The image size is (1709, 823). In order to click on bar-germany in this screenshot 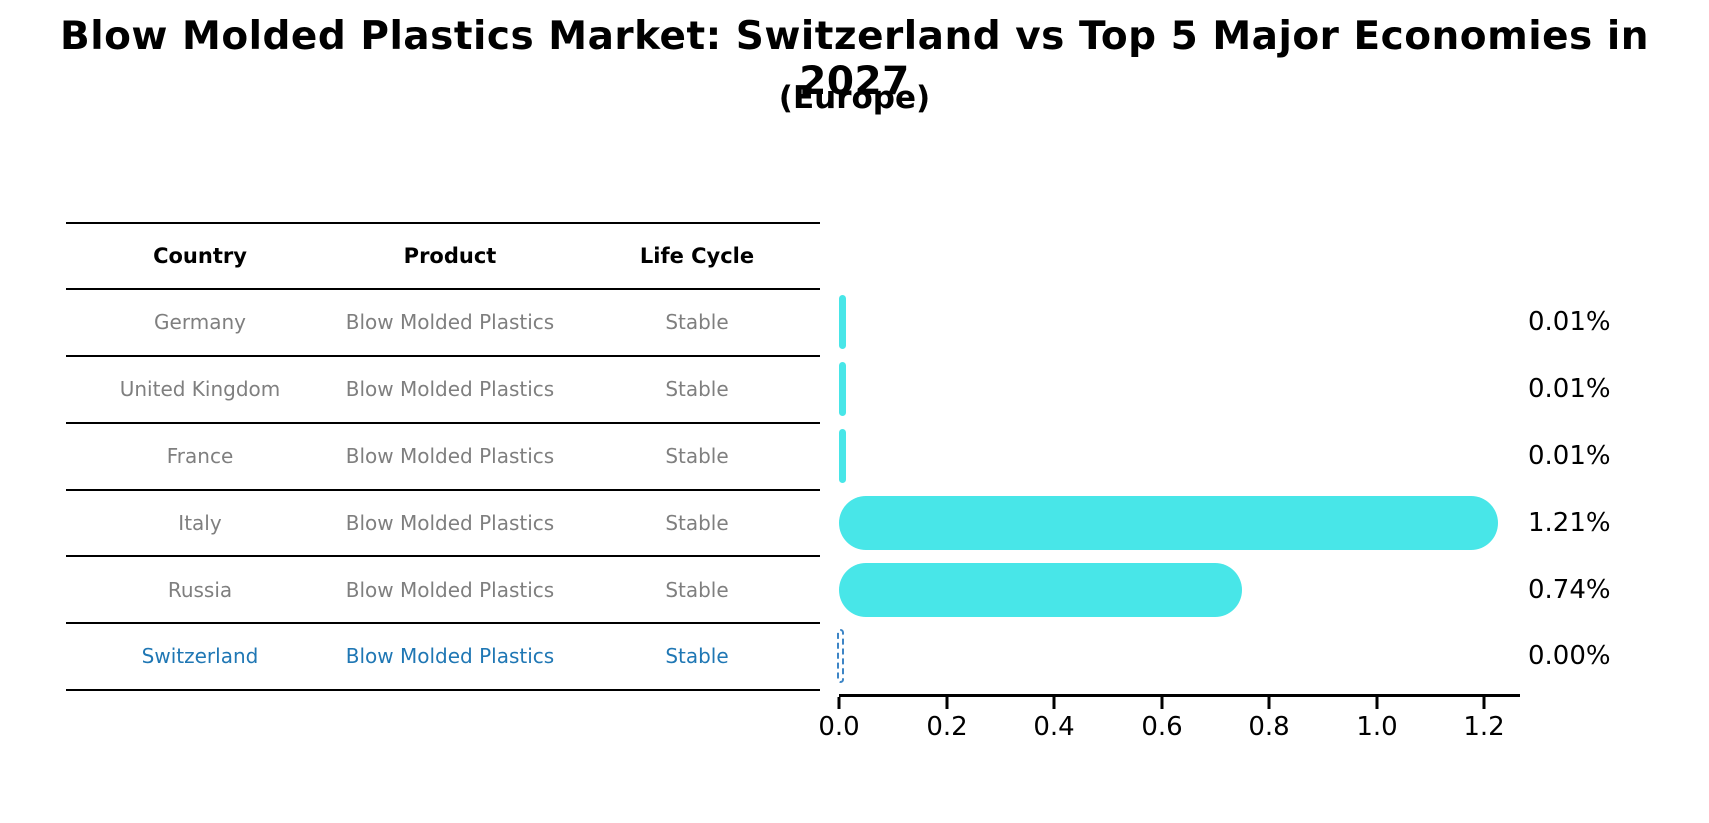, I will do `click(842, 322)`.